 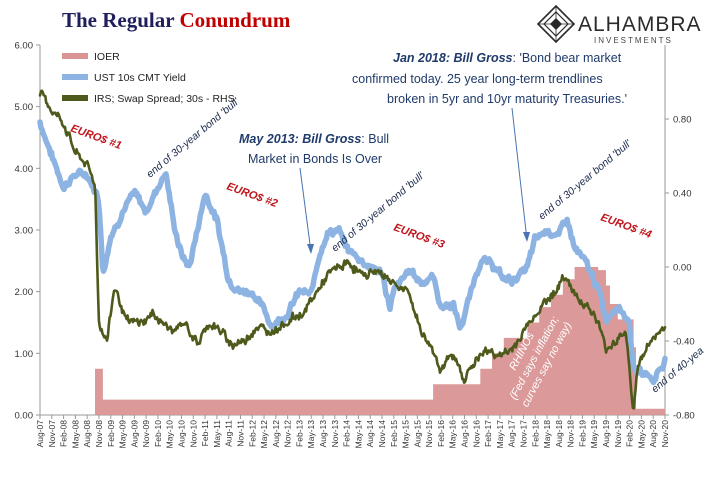 I want to click on title-part-1: The Regular, so click(x=120, y=20).